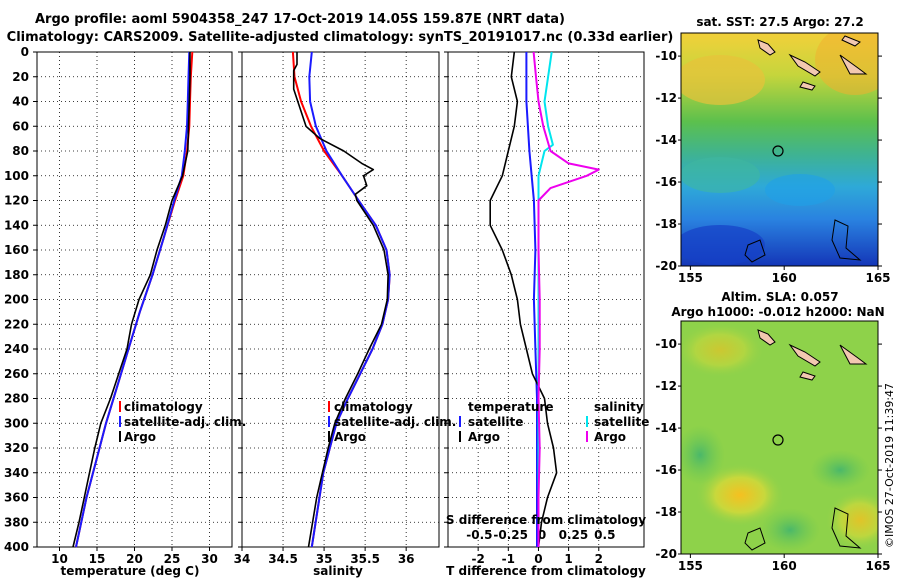 The image size is (900, 580). Describe the element at coordinates (460, 421) in the screenshot. I see `legend-swatch-temp-satellite` at that location.